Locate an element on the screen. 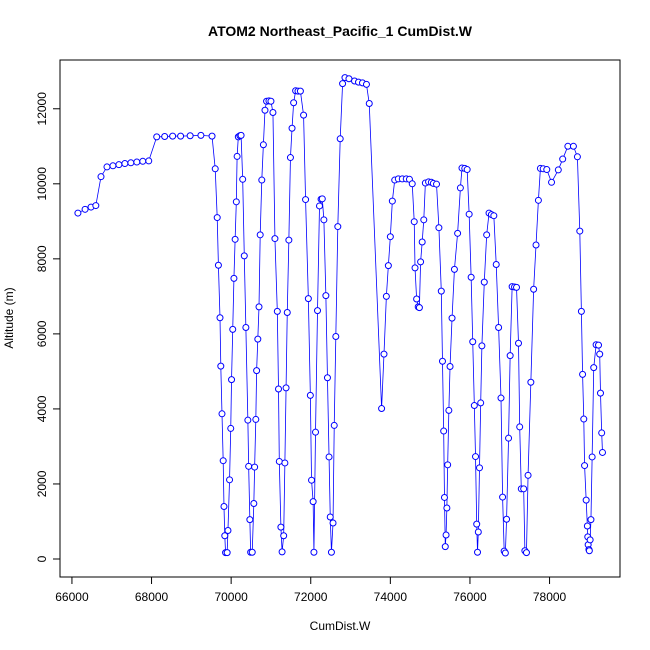 The height and width of the screenshot is (650, 650). x-tick-label: 70000 is located at coordinates (231, 597).